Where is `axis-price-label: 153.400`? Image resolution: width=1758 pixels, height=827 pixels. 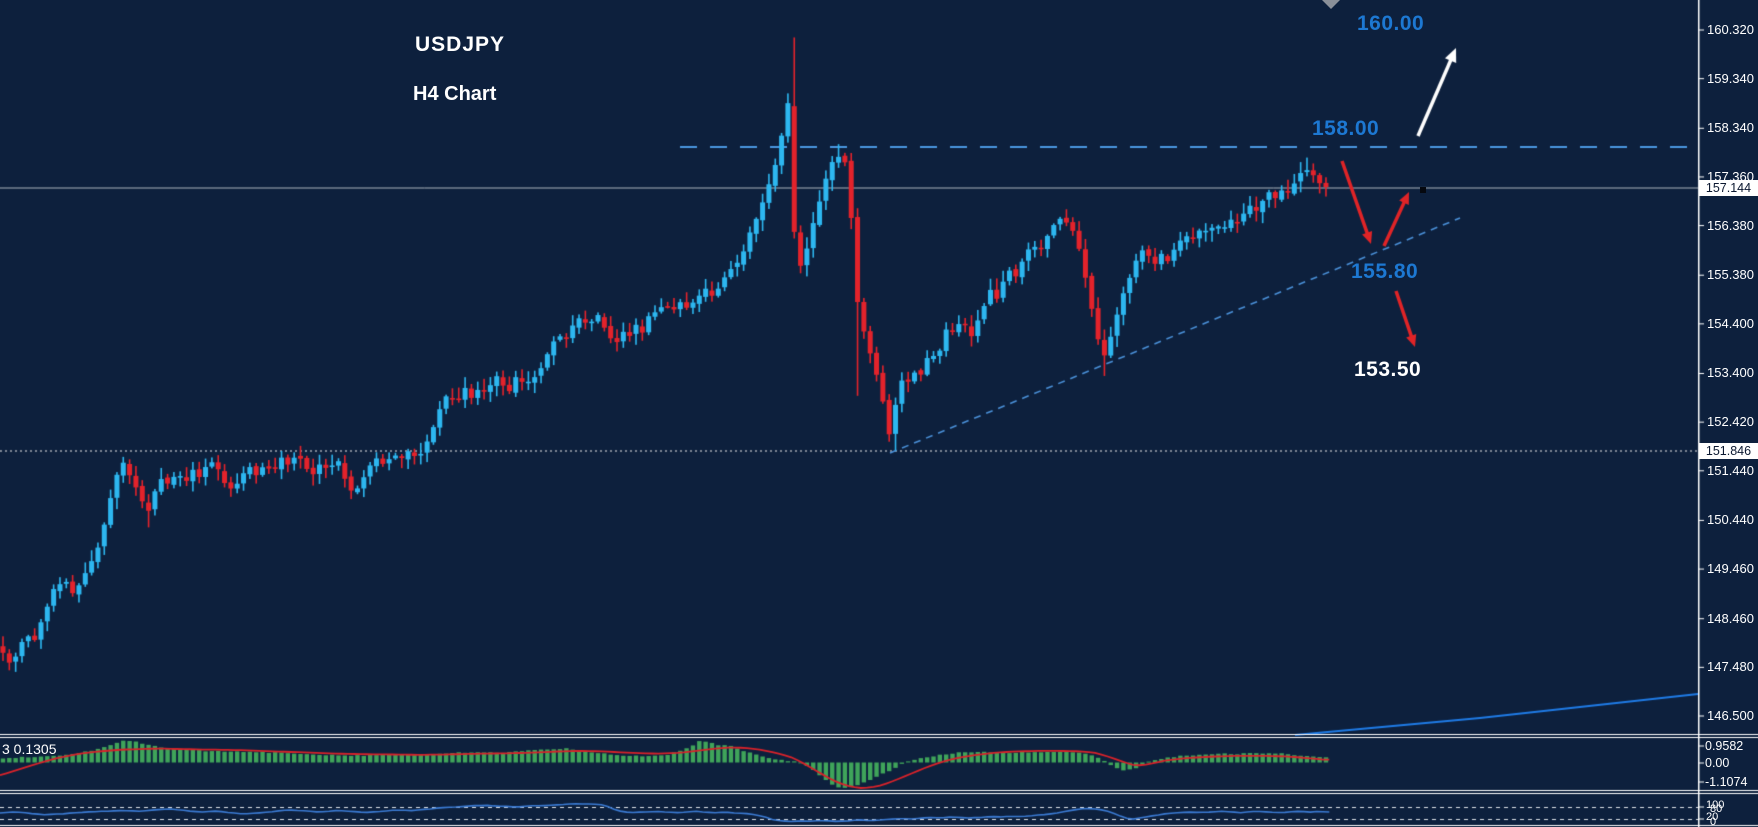
axis-price-label: 153.400 is located at coordinates (1730, 373).